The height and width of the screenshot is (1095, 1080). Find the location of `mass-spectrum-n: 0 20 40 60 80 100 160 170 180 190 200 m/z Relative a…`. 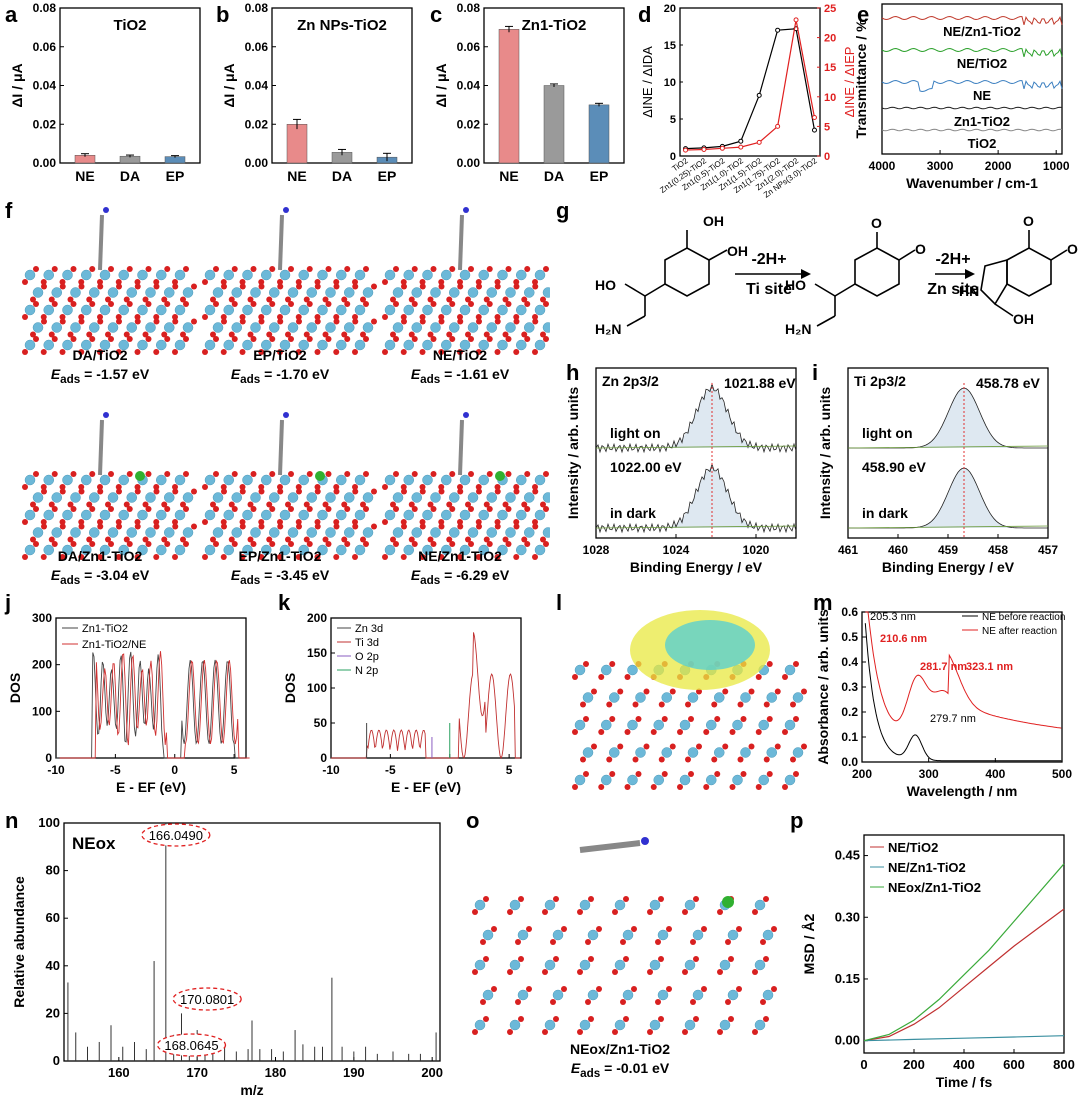

mass-spectrum-n: 0 20 40 60 80 100 160 170 180 190 200 m/z Relative a… is located at coordinates (227, 955).